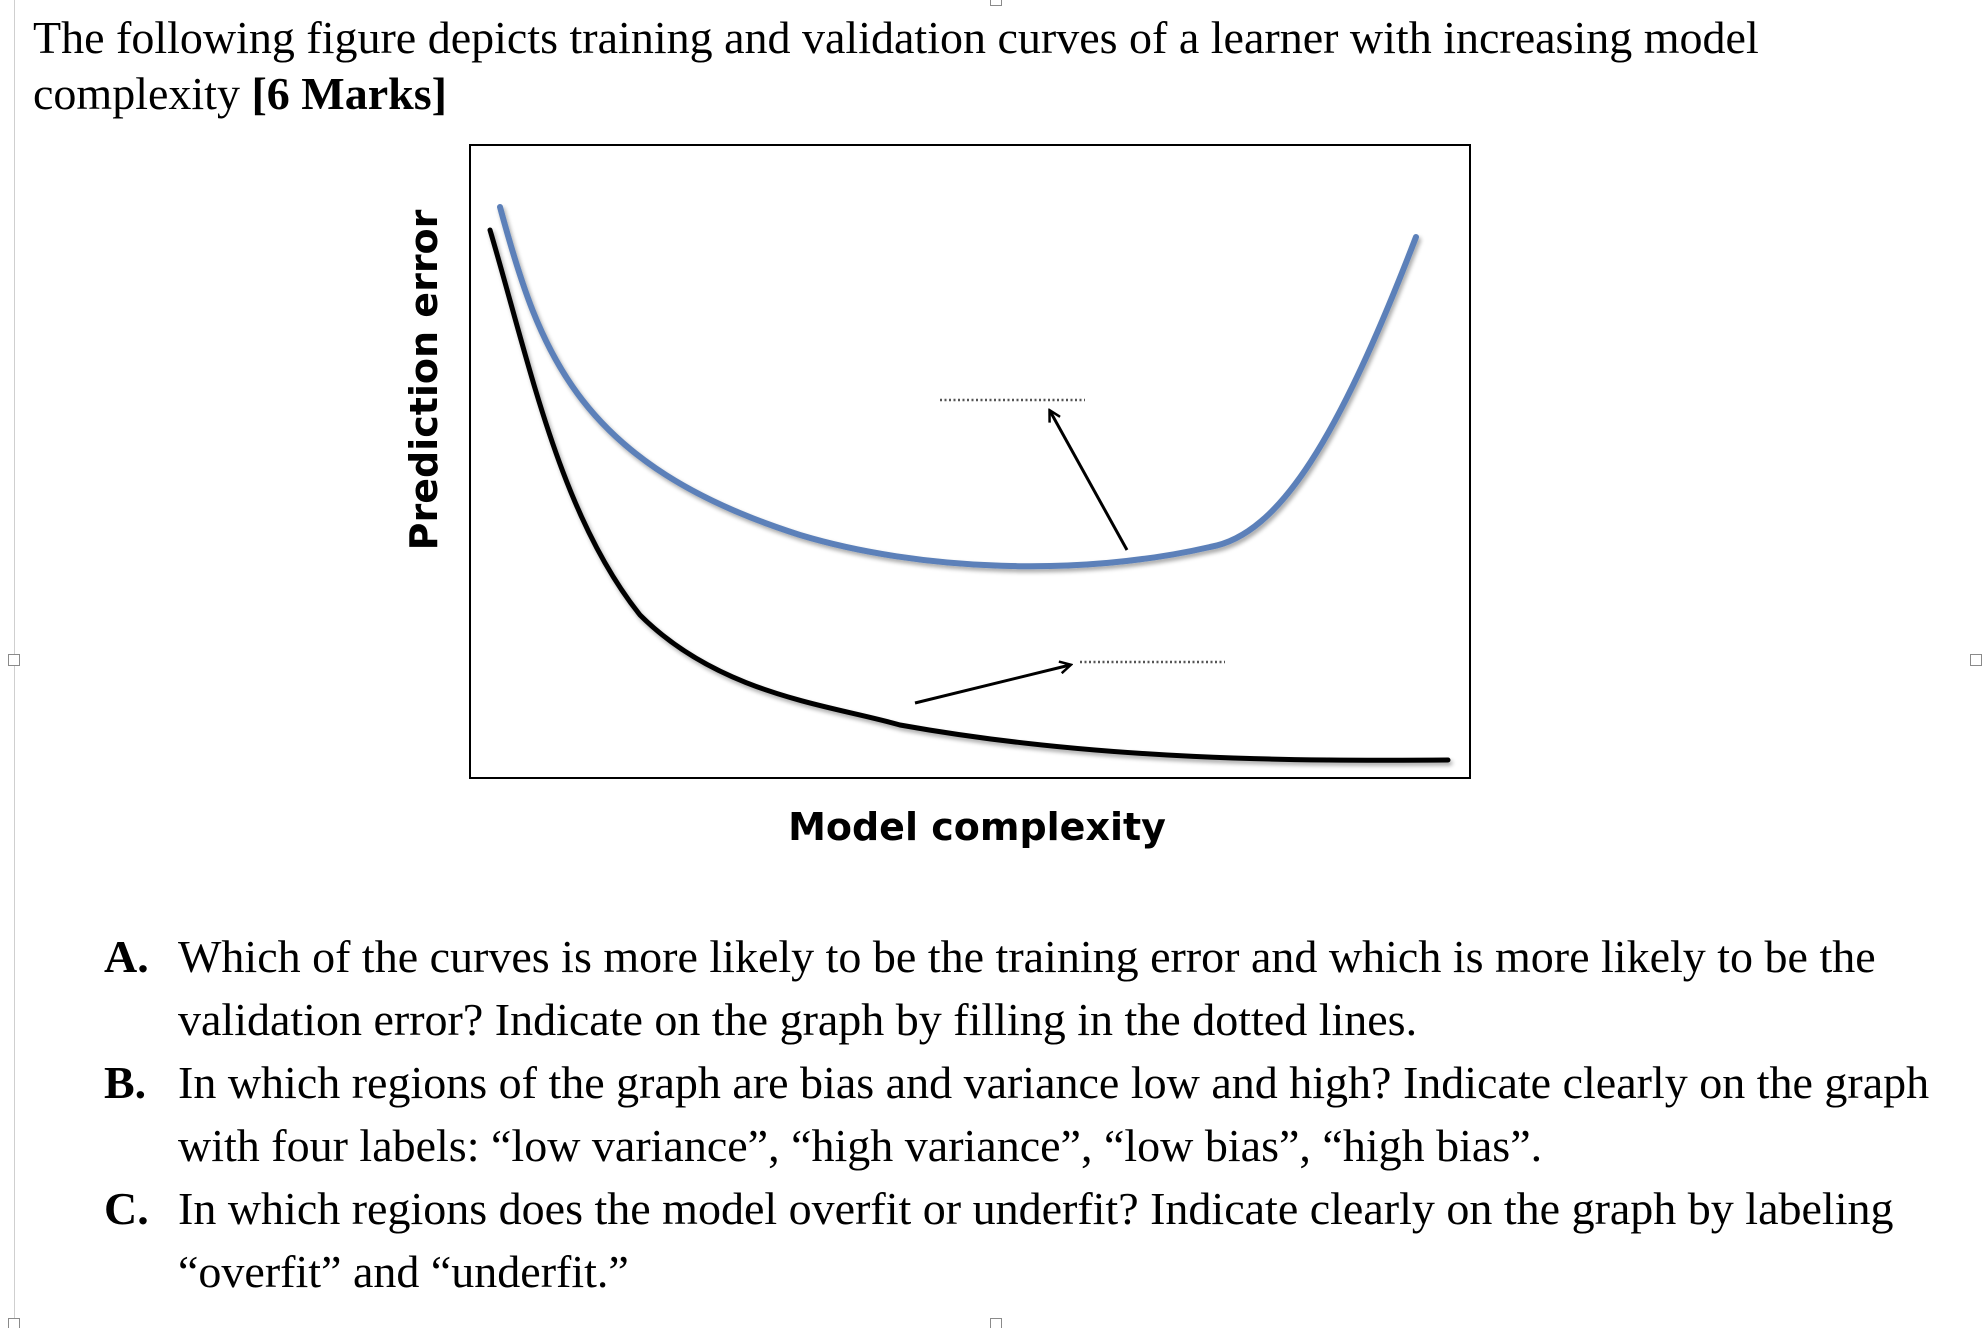  What do you see at coordinates (126, 956) in the screenshot?
I see `question-part-letter: A.` at bounding box center [126, 956].